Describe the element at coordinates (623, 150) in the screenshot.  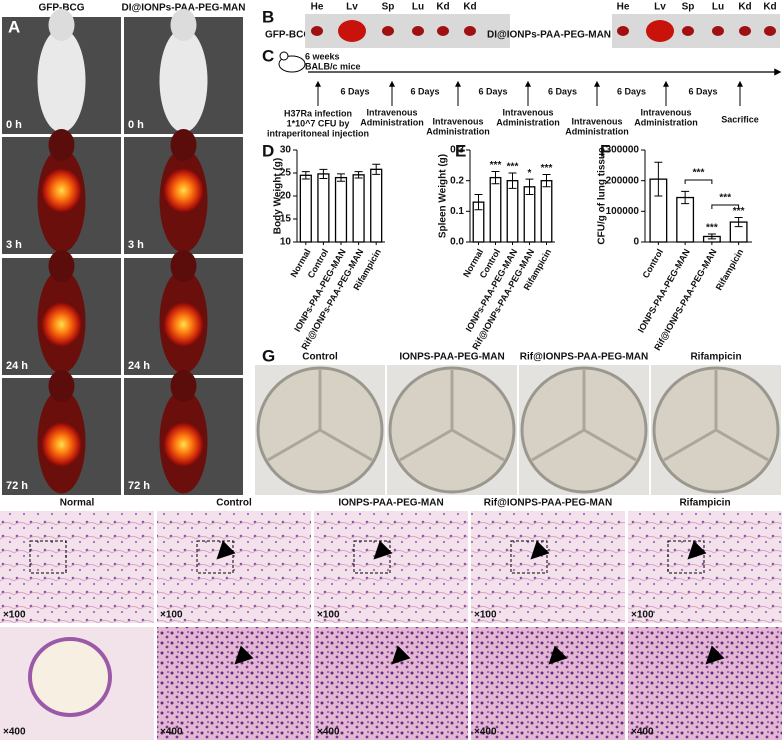
I see `y-tick-label: 300000` at that location.